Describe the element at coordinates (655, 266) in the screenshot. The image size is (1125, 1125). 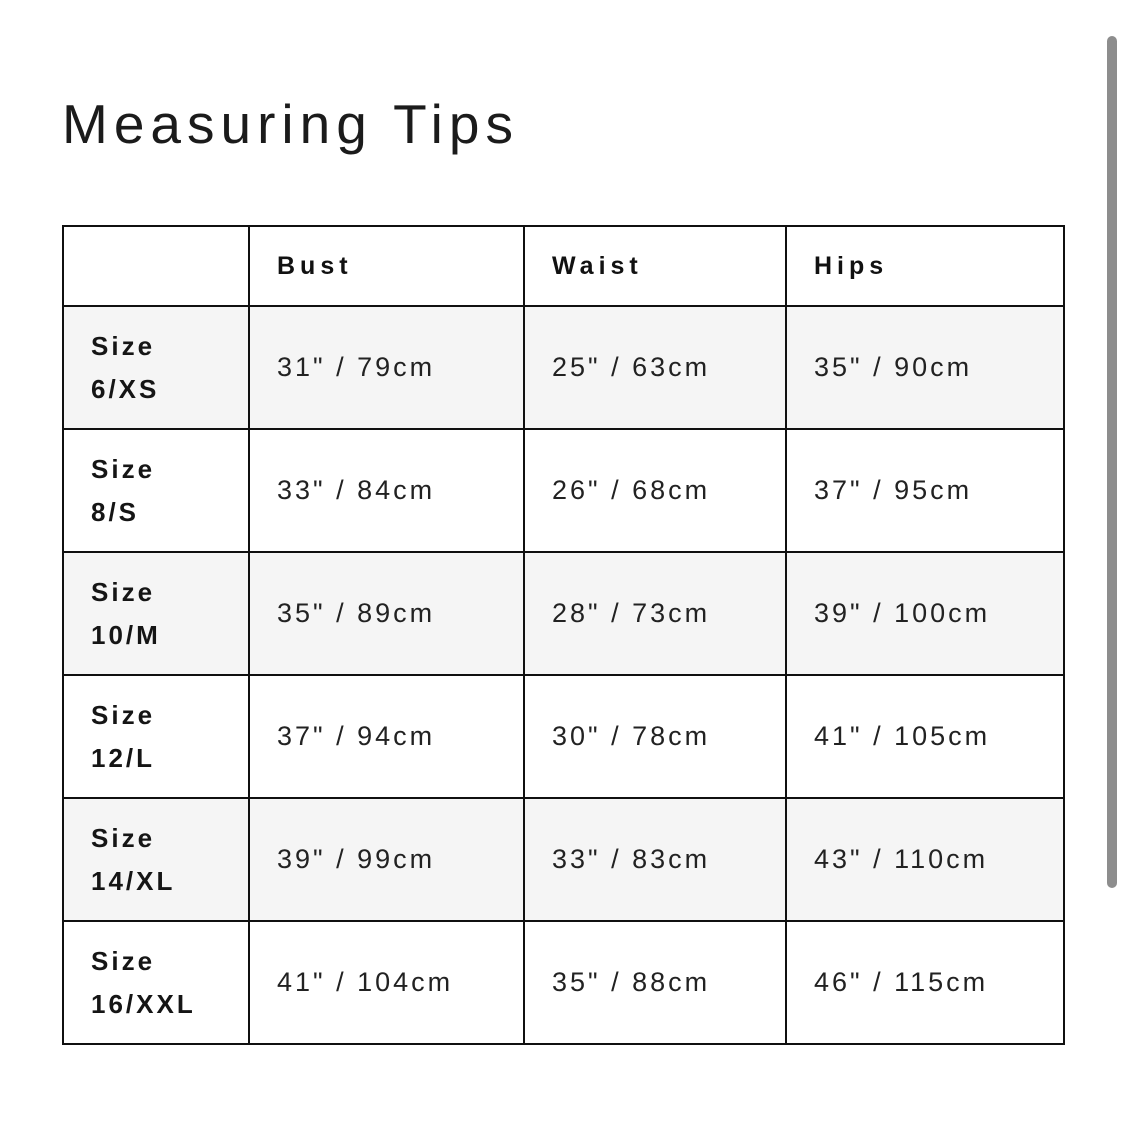
I see `column-header-waist: Waist` at that location.